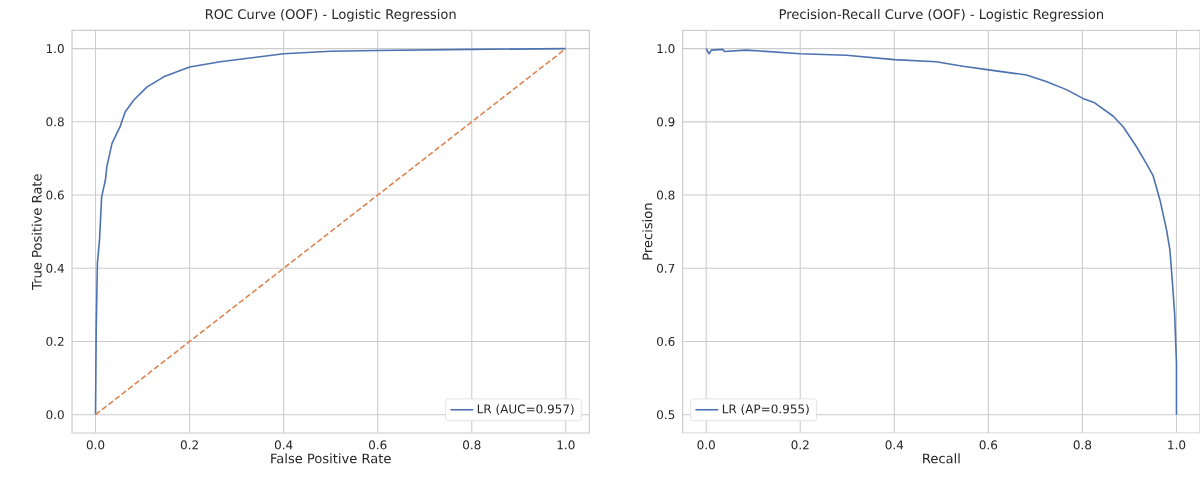 The height and width of the screenshot is (485, 1200). I want to click on chart-title: Precision-Recall Curve (OOF) - Logistic Regression, so click(941, 15).